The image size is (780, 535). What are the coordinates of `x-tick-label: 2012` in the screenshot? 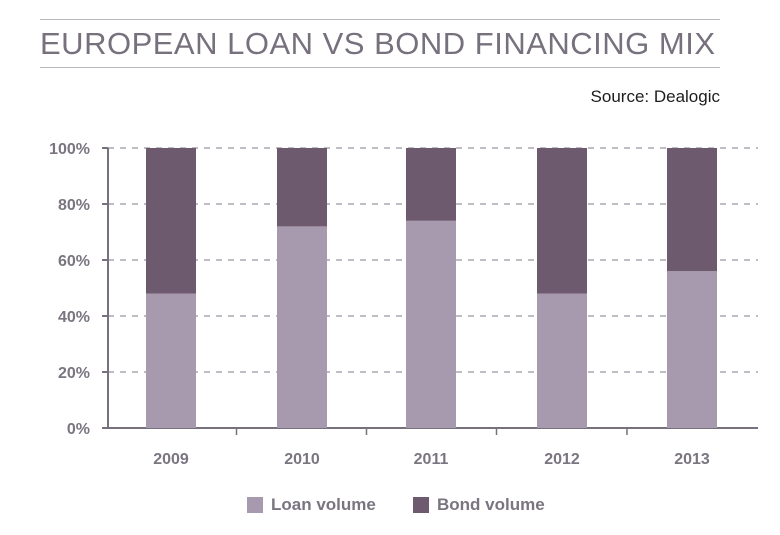 It's located at (562, 459).